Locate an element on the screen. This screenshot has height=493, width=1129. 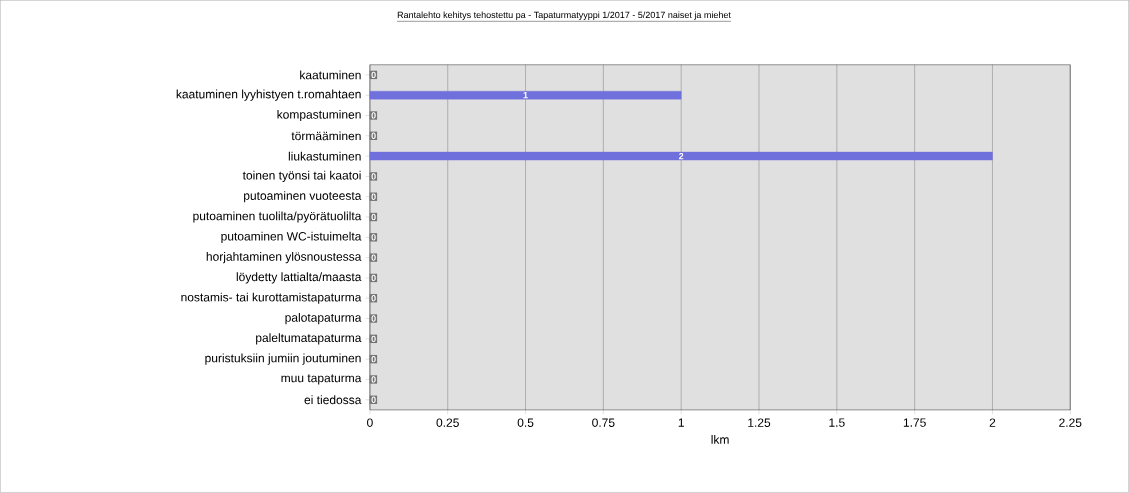
x-tick-label: 1 is located at coordinates (681, 422).